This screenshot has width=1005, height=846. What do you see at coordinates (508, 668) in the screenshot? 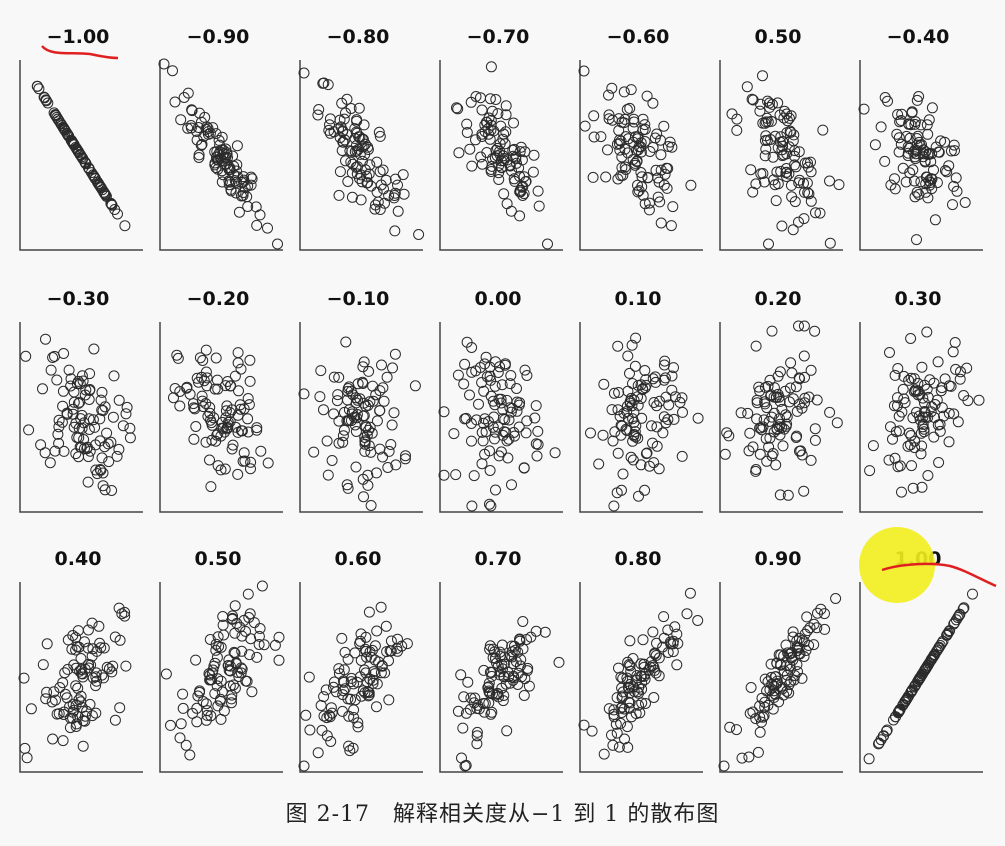
I see `scatter-panel: 0.70` at bounding box center [508, 668].